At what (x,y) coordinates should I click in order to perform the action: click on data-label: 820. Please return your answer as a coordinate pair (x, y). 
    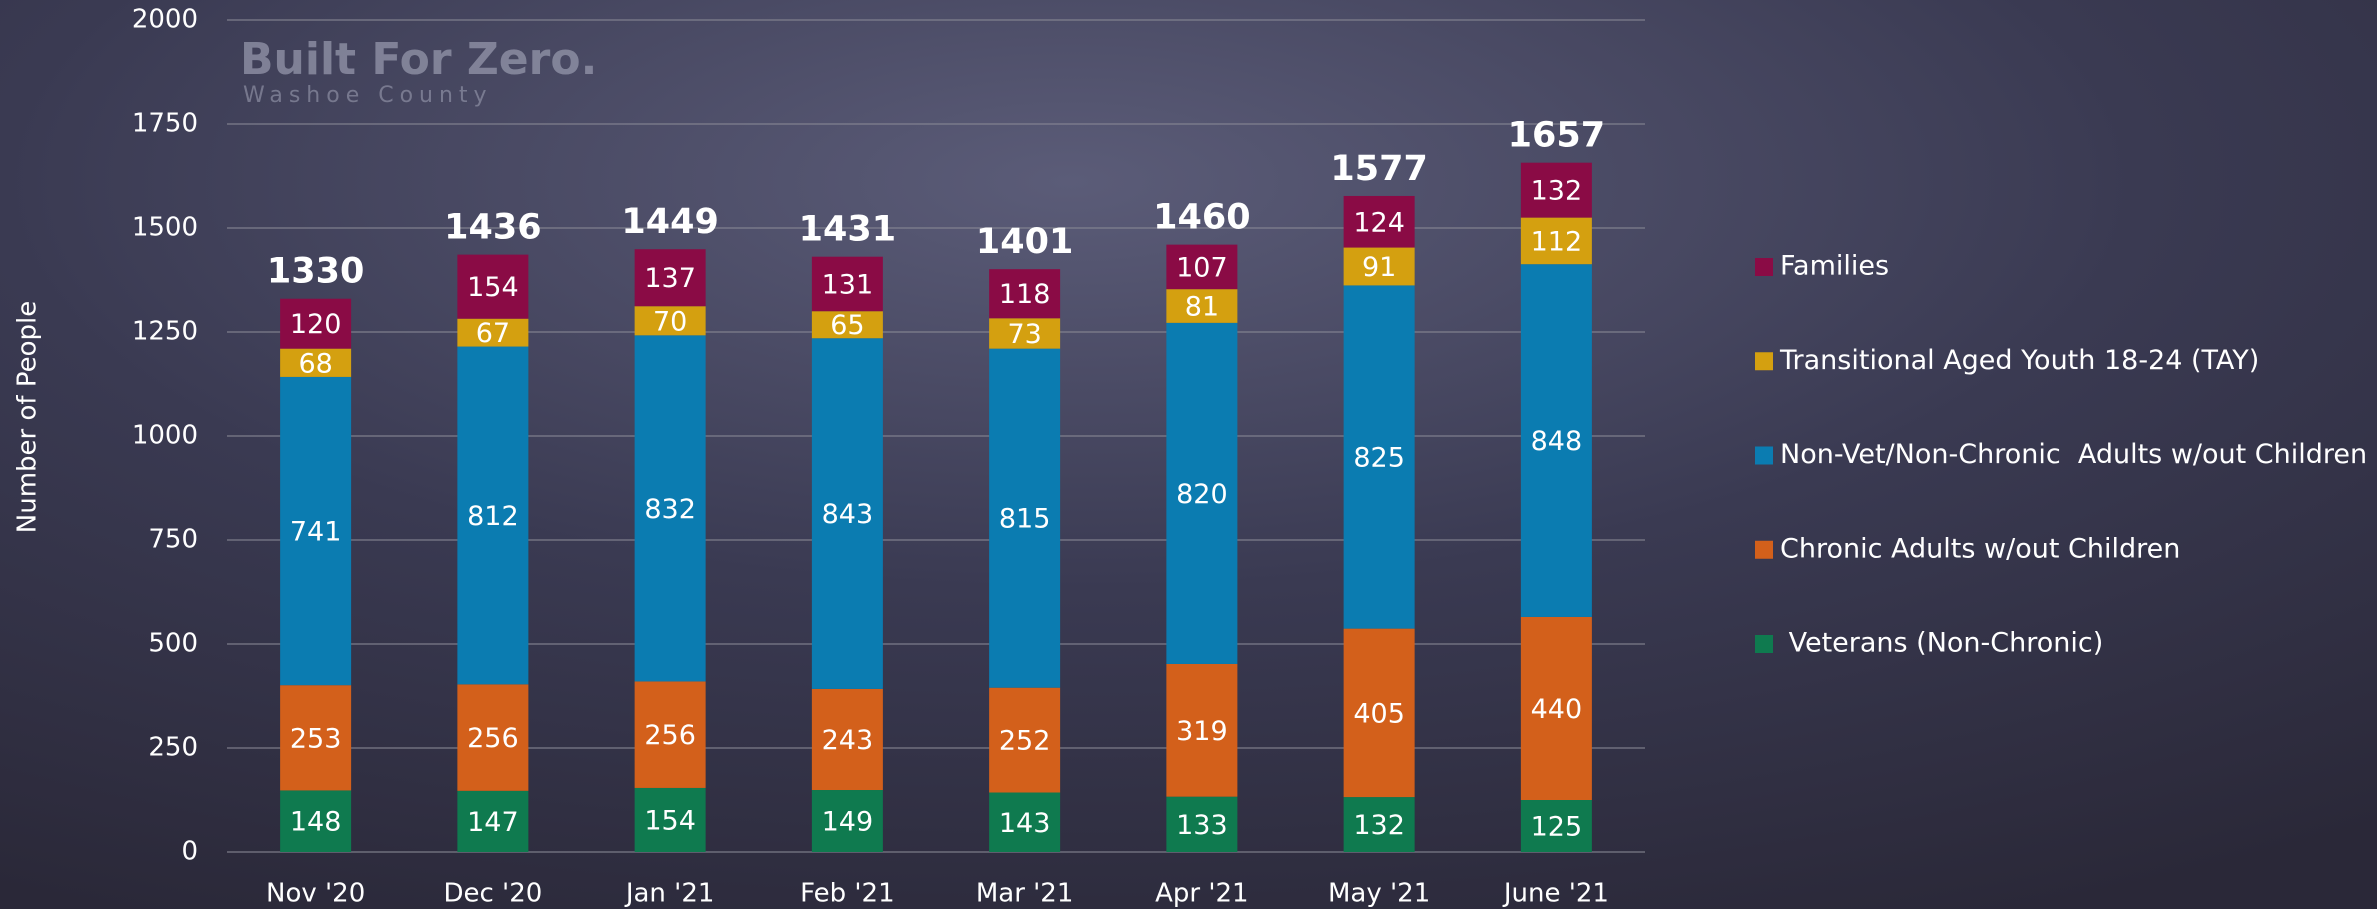
    Looking at the image, I should click on (1202, 494).